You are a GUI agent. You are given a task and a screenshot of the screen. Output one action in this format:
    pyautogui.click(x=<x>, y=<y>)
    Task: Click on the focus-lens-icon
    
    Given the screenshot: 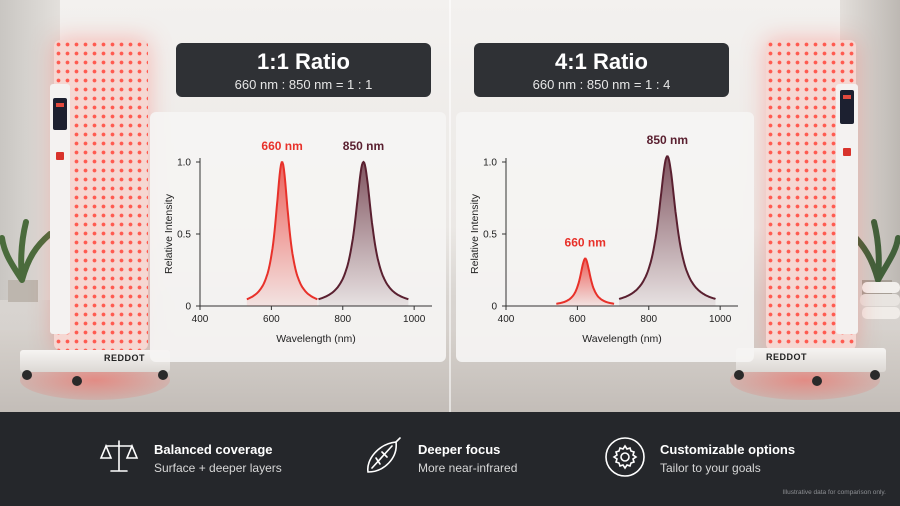 What is the action you would take?
    pyautogui.click(x=384, y=455)
    